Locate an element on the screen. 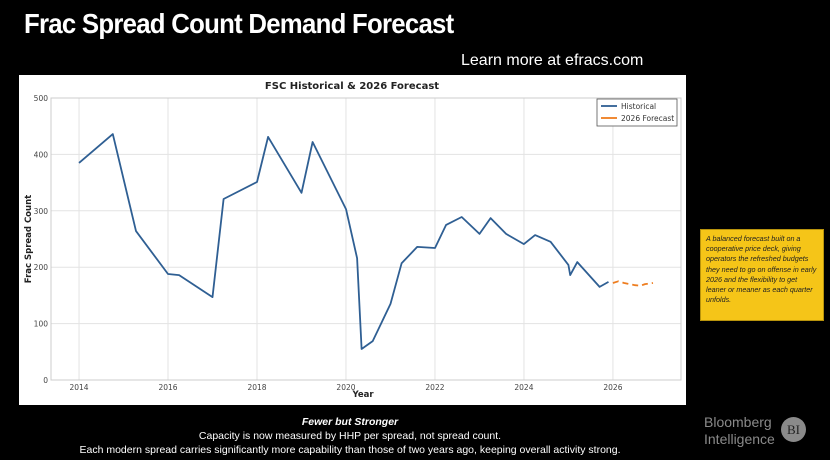  legend-label-historical: Historical is located at coordinates (638, 106).